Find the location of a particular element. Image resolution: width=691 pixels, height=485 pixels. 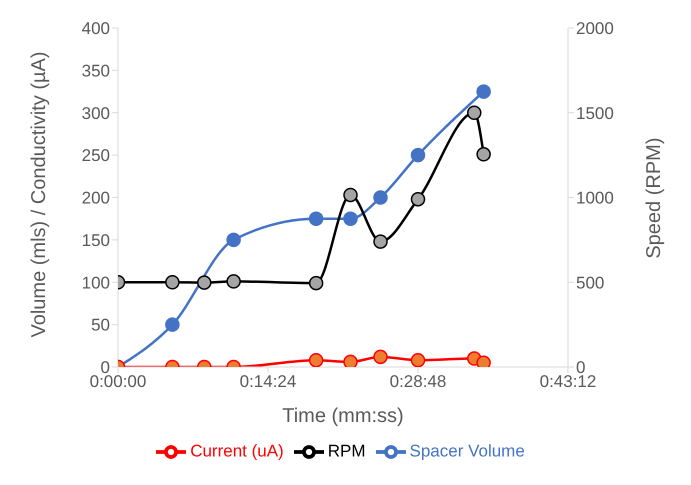

x-tick-label: 0:43:12 is located at coordinates (568, 382).